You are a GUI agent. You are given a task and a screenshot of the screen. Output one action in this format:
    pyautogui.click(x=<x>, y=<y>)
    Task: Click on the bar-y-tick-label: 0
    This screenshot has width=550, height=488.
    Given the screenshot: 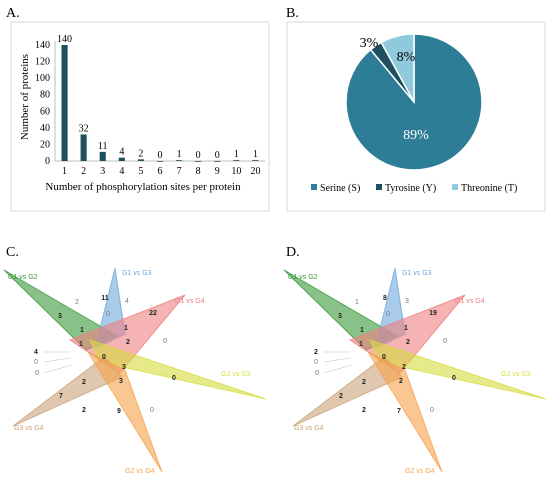 What is the action you would take?
    pyautogui.click(x=47, y=161)
    